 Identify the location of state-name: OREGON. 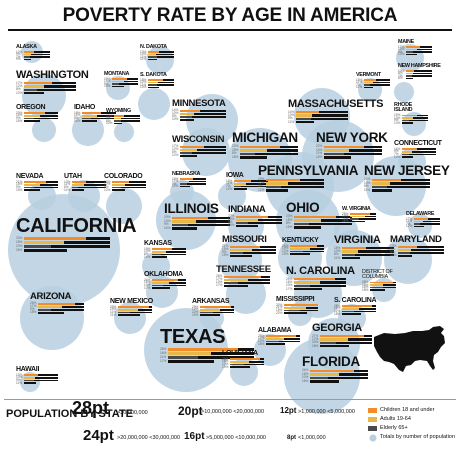
(31, 107).